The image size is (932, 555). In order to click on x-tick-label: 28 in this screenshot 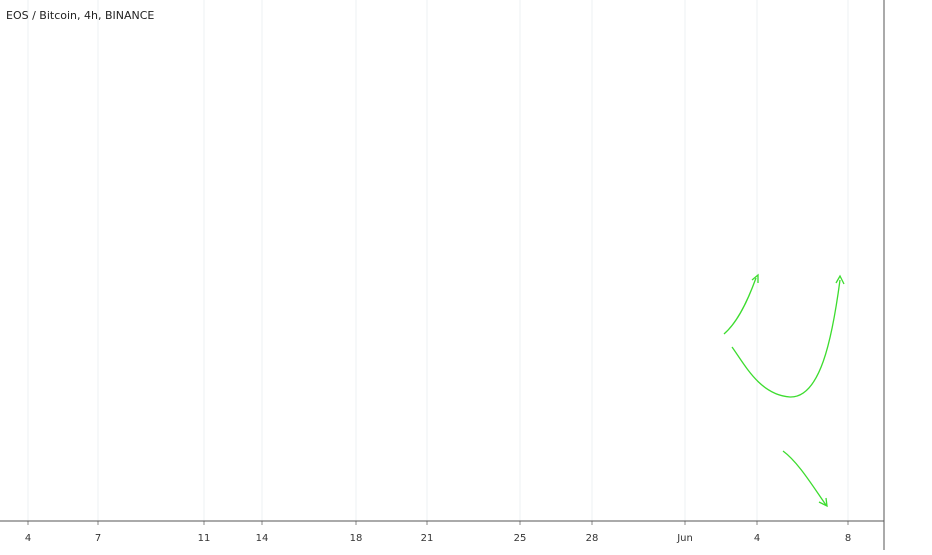, I will do `click(592, 538)`.